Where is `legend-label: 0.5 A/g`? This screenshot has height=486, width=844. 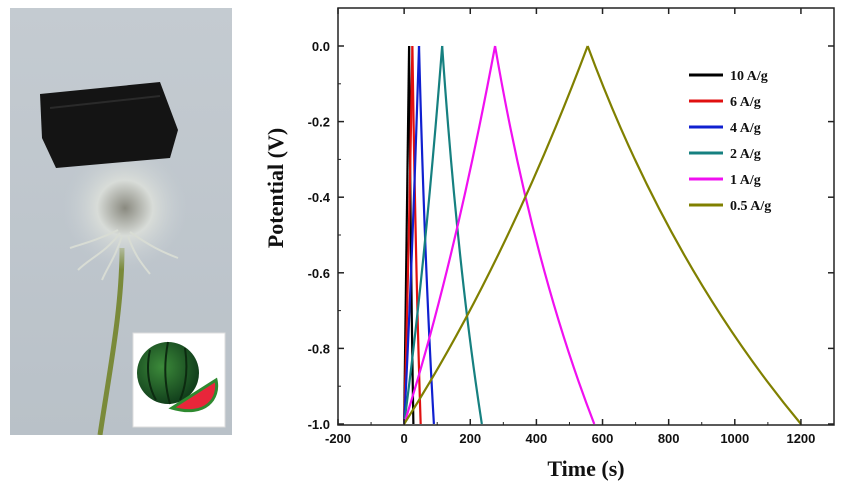
legend-label: 0.5 A/g is located at coordinates (750, 206).